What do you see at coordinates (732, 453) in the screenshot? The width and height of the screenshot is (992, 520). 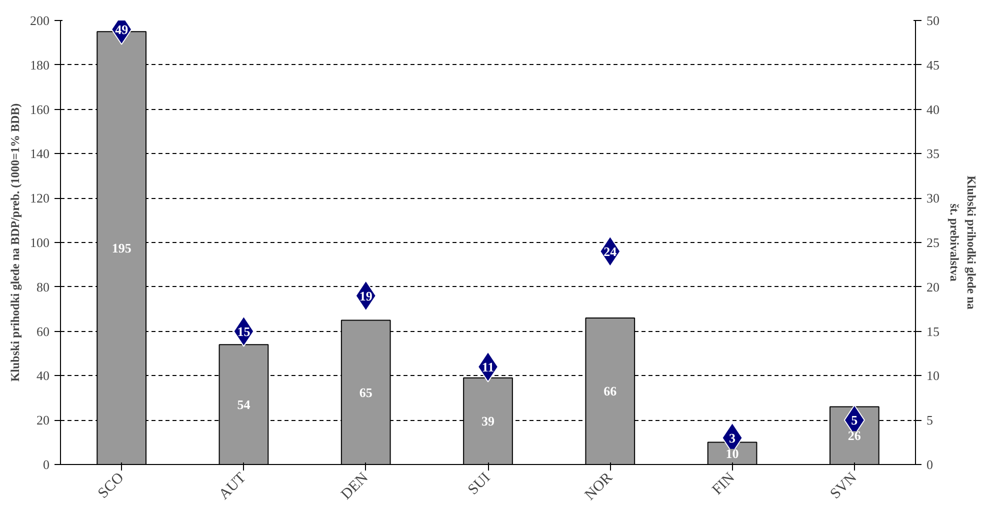 I see `data-label: 10` at bounding box center [732, 453].